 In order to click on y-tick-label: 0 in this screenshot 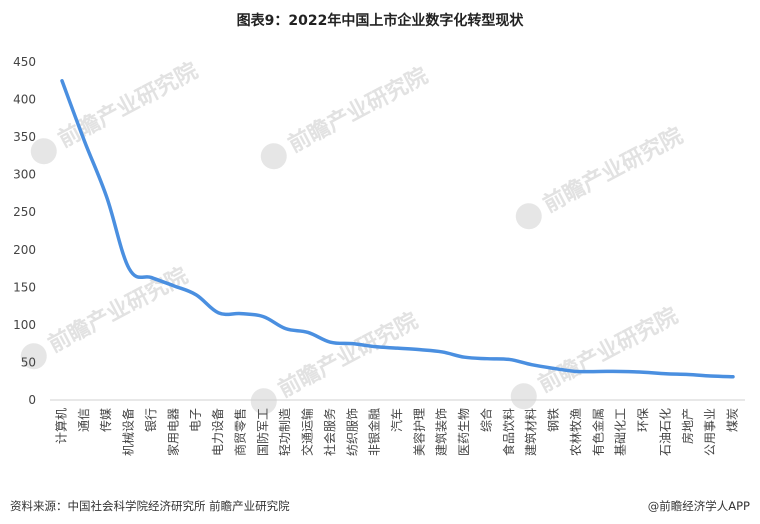, I will do `click(32, 400)`.